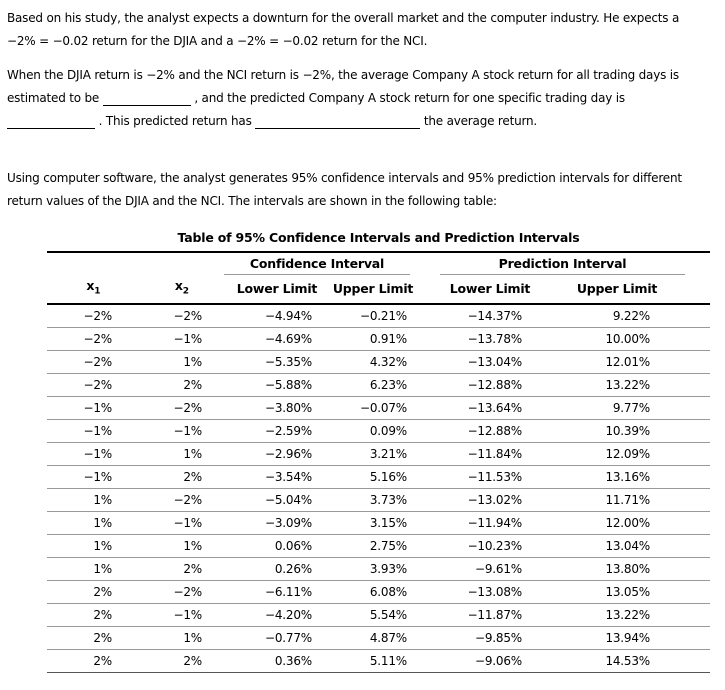 Image resolution: width=725 pixels, height=690 pixels. I want to click on group-header-spacer, so click(135, 263).